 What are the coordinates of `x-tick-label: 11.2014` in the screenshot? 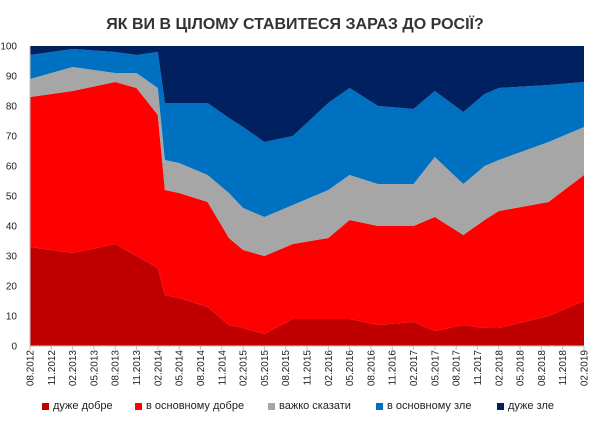 It's located at (222, 368).